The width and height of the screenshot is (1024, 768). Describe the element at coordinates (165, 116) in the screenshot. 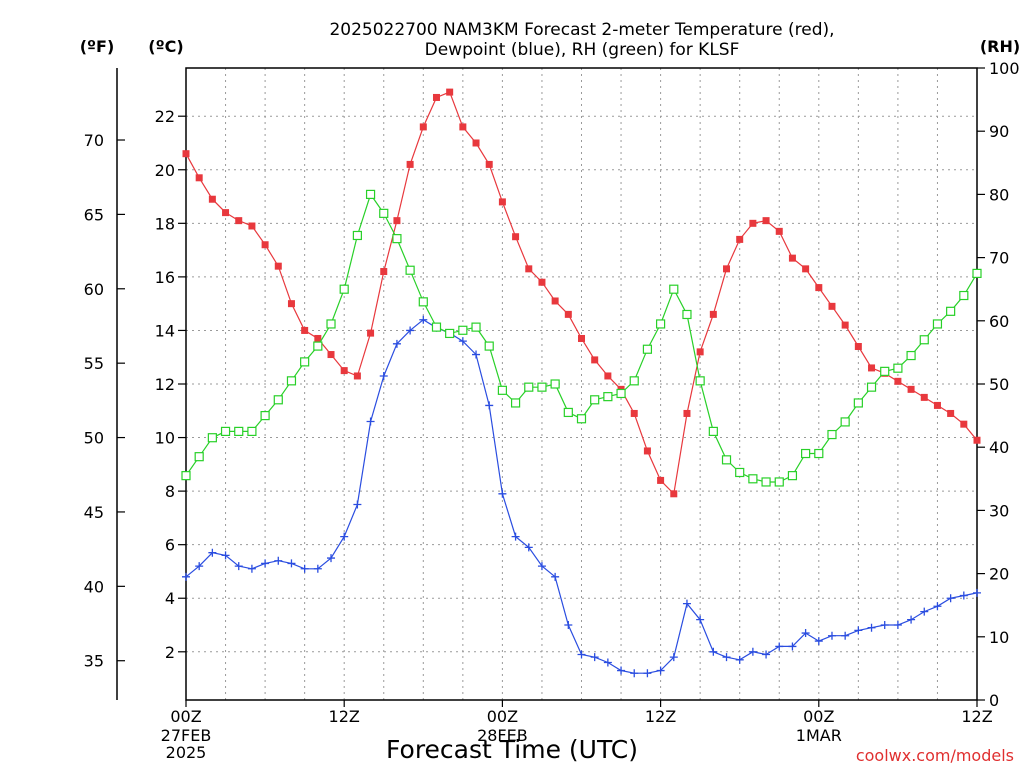

I see `celsius-tick-label: 22` at that location.